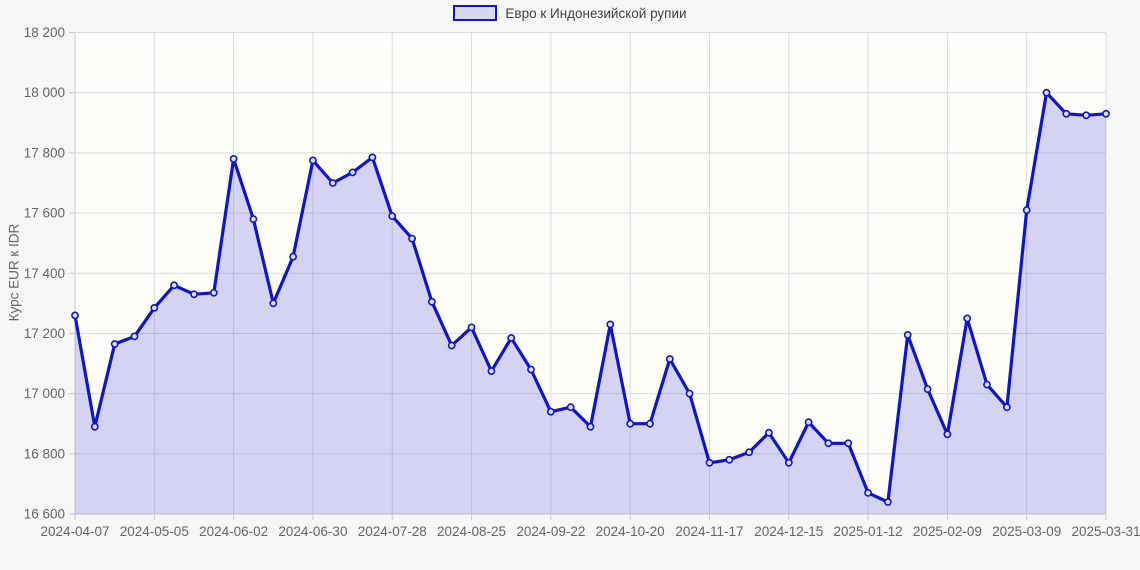 Image resolution: width=1140 pixels, height=570 pixels. Describe the element at coordinates (709, 531) in the screenshot. I see `x-tick-label: 2024-11-17` at that location.